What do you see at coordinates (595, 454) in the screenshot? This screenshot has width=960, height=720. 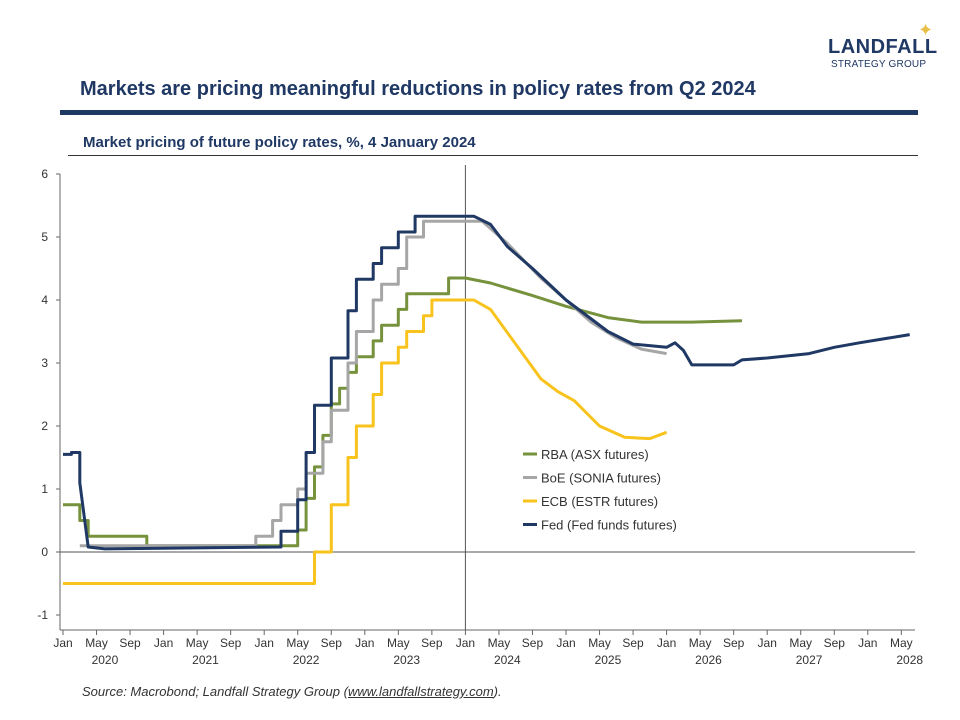 I see `legend-label: RBA (ASX futures)` at bounding box center [595, 454].